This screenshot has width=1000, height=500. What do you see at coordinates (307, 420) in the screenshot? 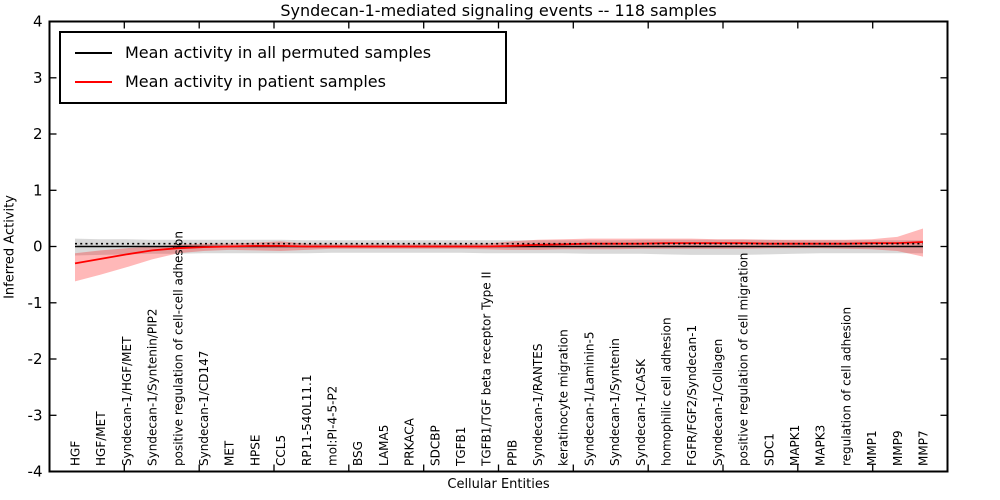
I see `x-category-label: RP11-540L11.1` at bounding box center [307, 420].